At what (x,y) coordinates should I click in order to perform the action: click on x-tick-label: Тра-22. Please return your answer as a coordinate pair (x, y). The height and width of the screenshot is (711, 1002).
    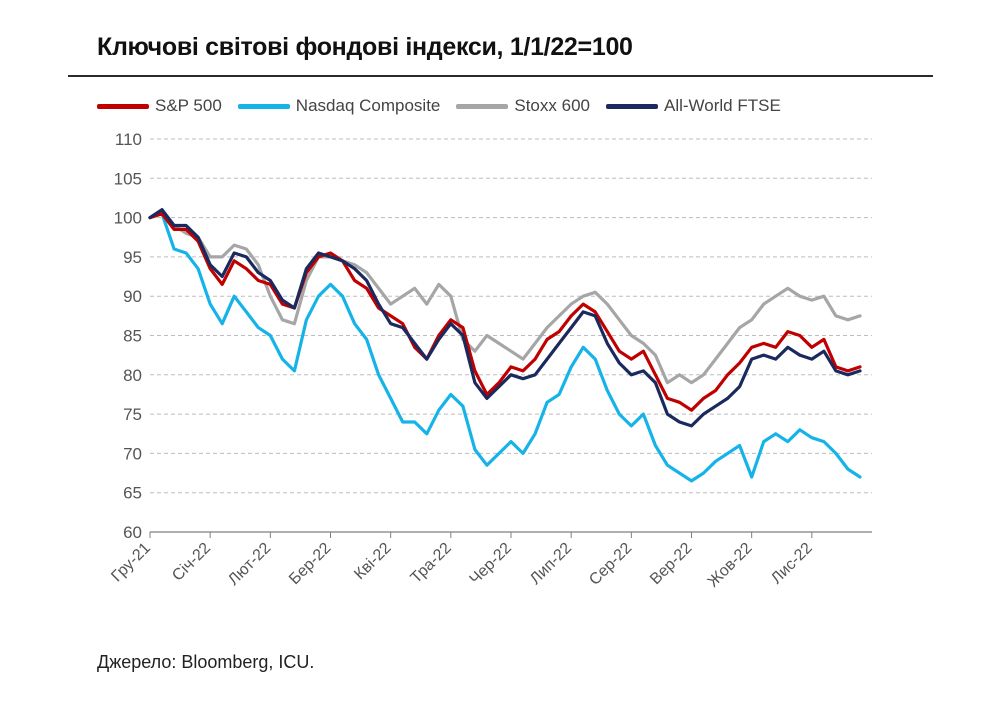
    Looking at the image, I should click on (431, 563).